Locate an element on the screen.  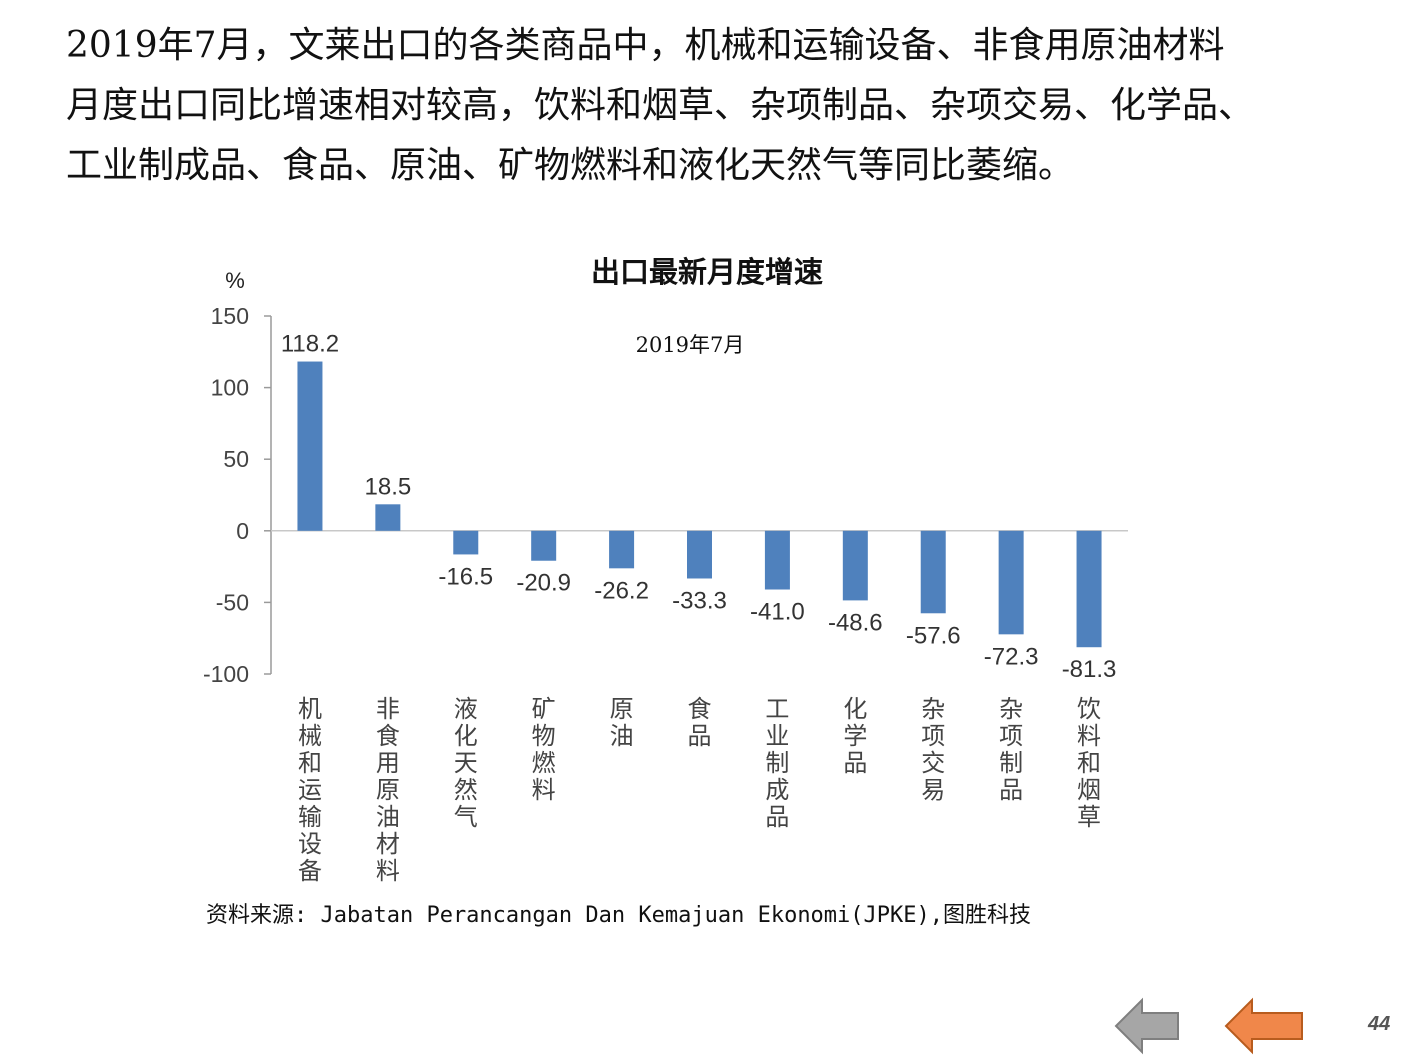
data-label: -20.9 is located at coordinates (543, 583).